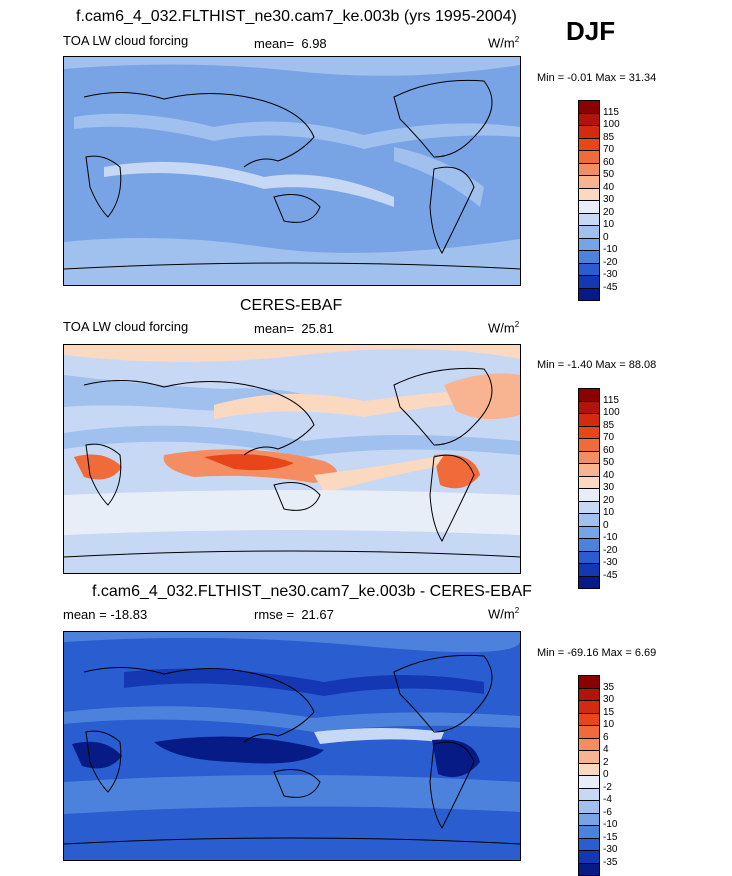  I want to click on panel1-colorbar-tick: -30, so click(610, 275).